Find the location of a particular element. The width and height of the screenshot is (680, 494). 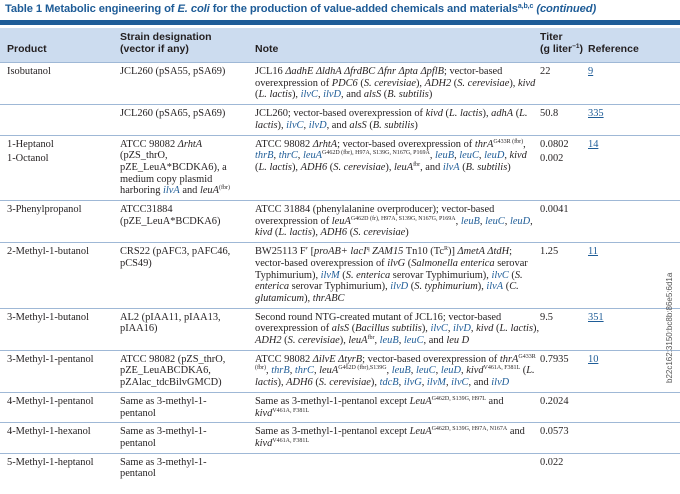

titer-value: 0.022 is located at coordinates (552, 462).